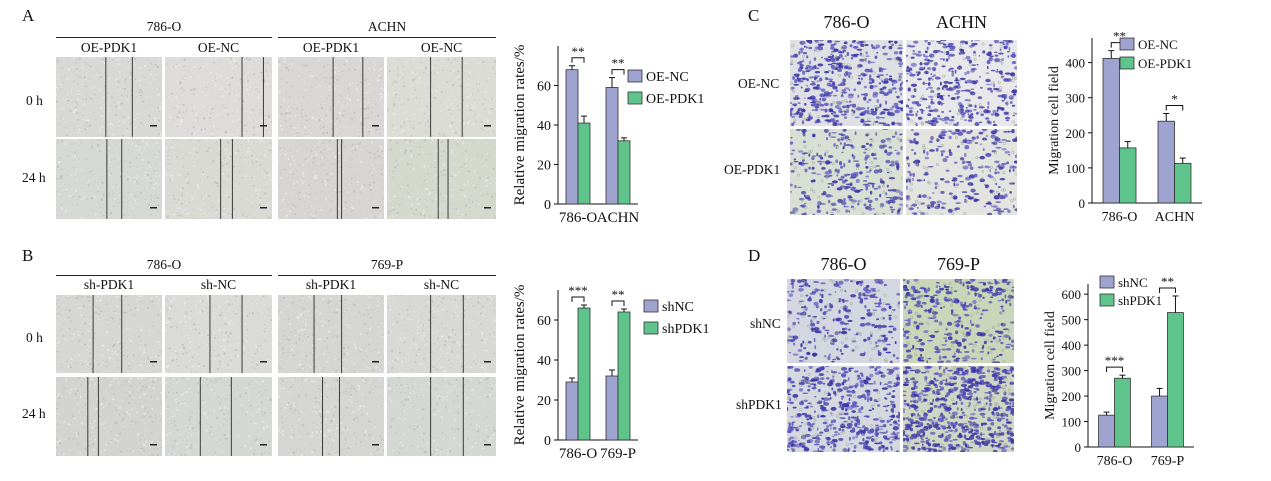  Describe the element at coordinates (1158, 44) in the screenshot. I see `legend-label: OE-NC` at that location.